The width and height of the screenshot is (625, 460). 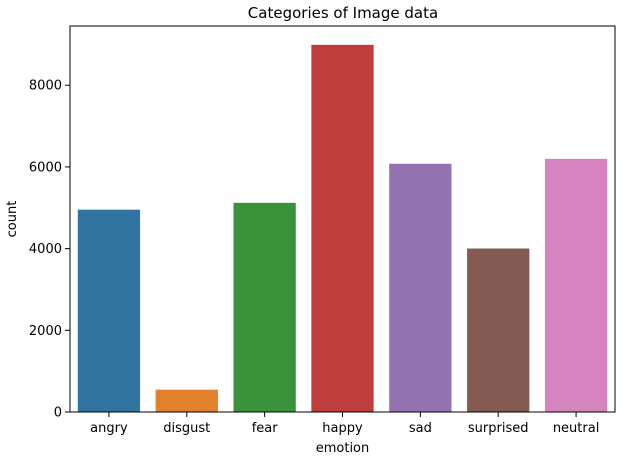 I want to click on y-tick-label: 2000, so click(x=45, y=331).